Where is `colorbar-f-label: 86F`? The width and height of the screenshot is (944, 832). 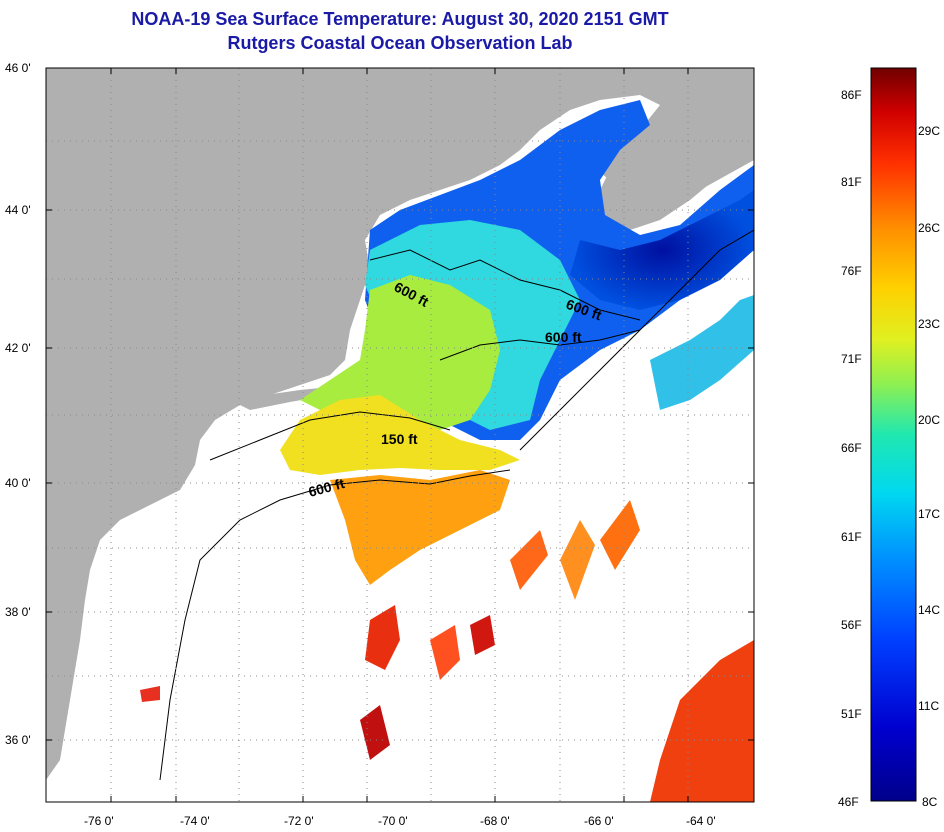 colorbar-f-label: 86F is located at coordinates (851, 95).